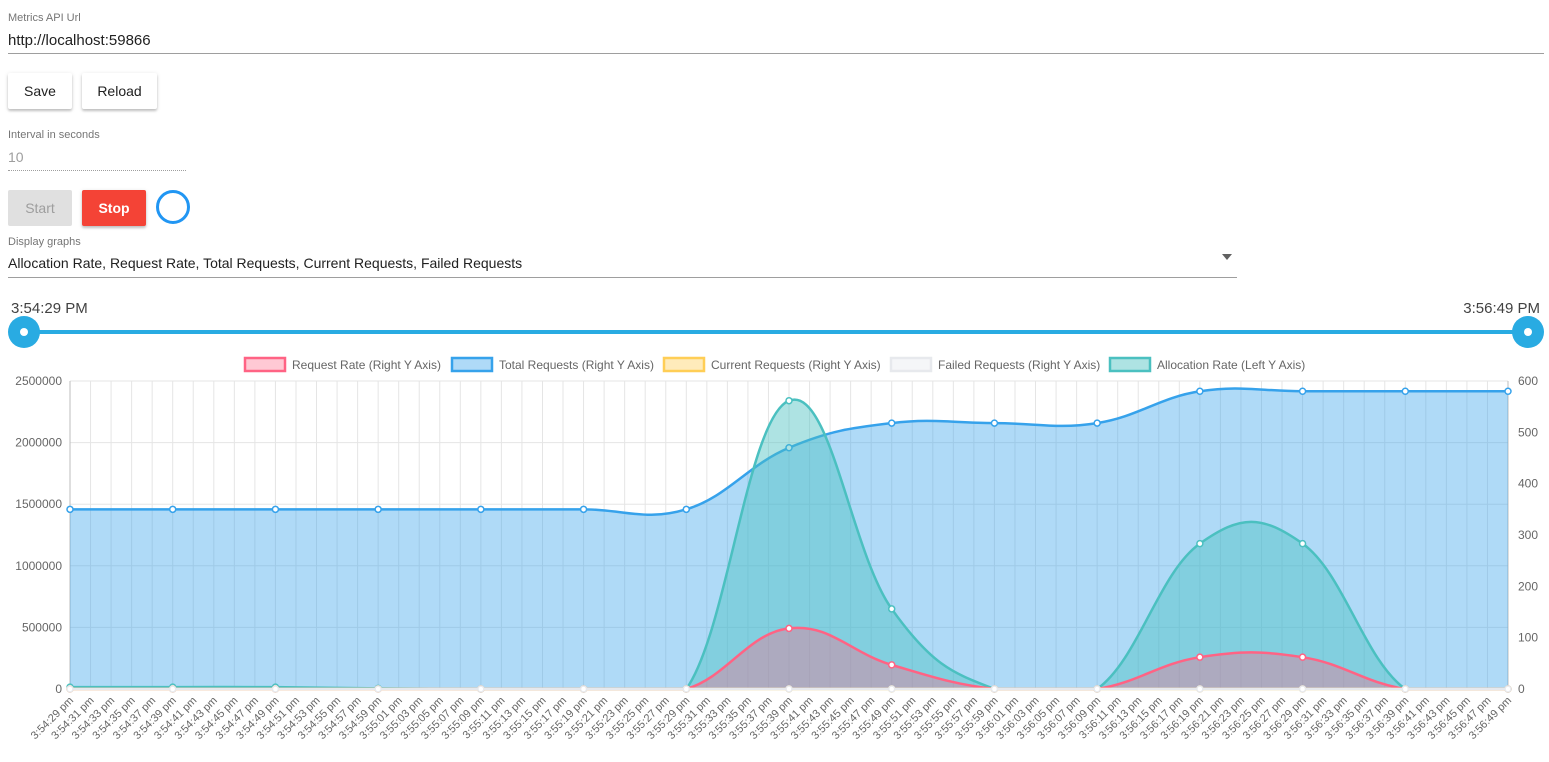  I want to click on legend-label-0: Request Rate (Right Y Axis), so click(366, 365).